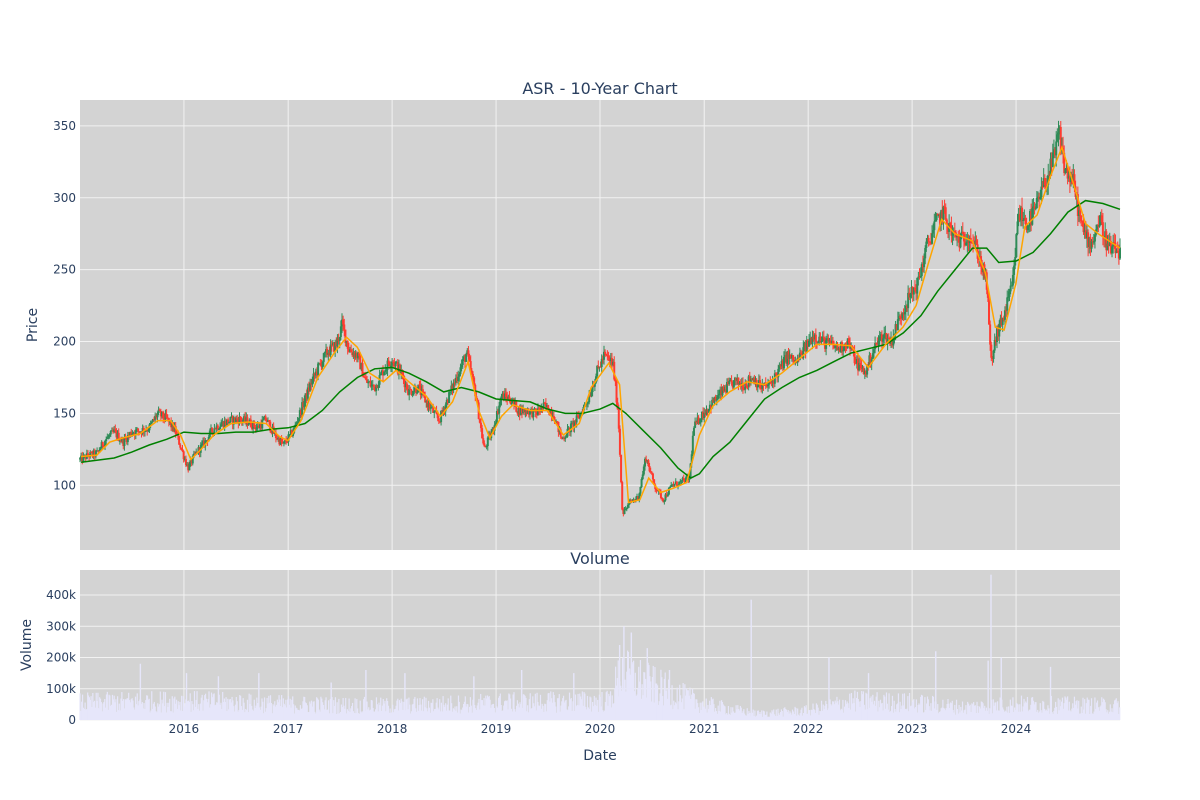  What do you see at coordinates (186, 696) in the screenshot?
I see `volume-bar-spike` at bounding box center [186, 696].